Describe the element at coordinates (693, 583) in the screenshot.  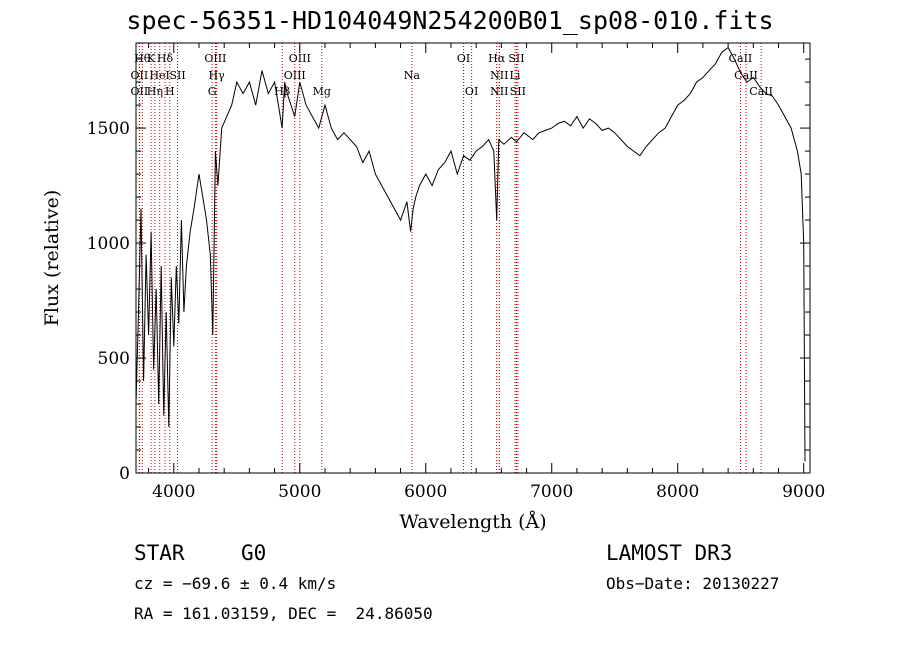
I see `observation-date: Obs−Date: 20130227` at that location.